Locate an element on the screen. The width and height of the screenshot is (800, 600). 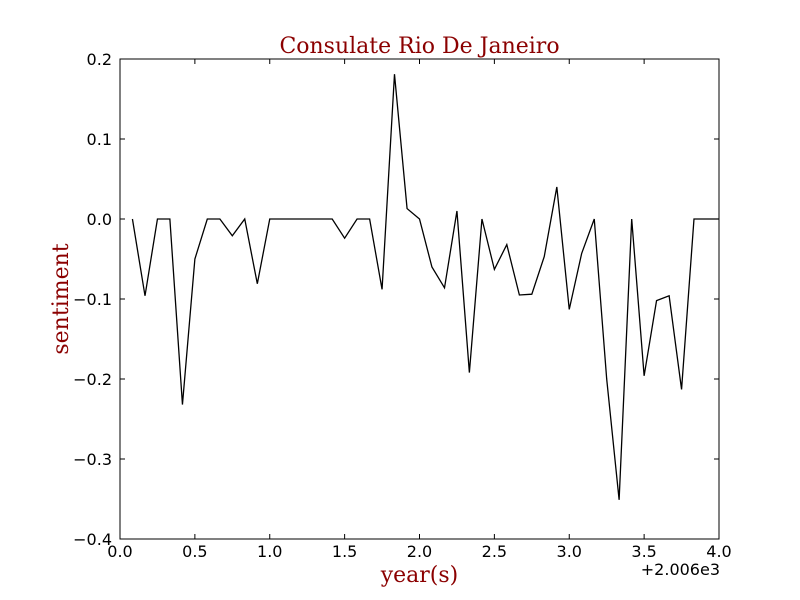
y-tick-label: 0.2 is located at coordinates (99, 59).